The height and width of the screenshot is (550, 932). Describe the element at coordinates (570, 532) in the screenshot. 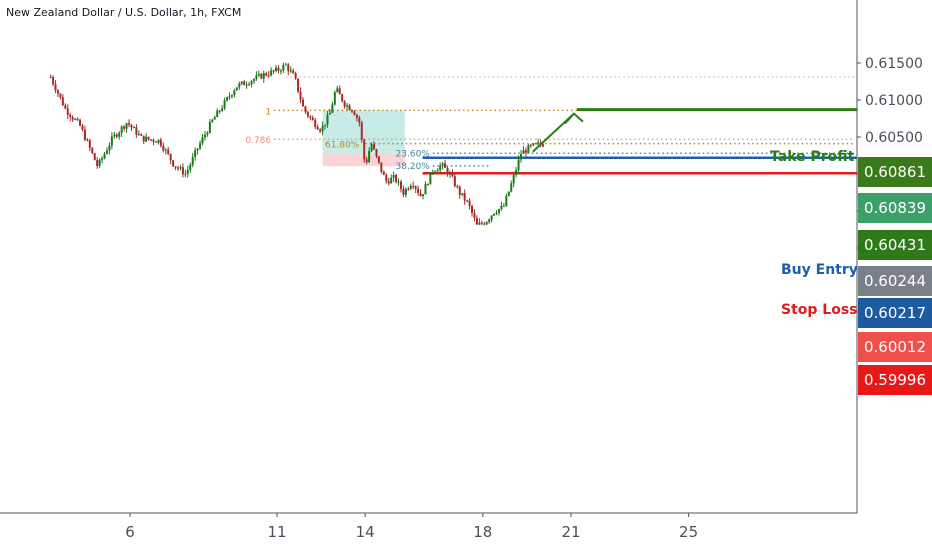

I see `x-tick-label: 21` at that location.